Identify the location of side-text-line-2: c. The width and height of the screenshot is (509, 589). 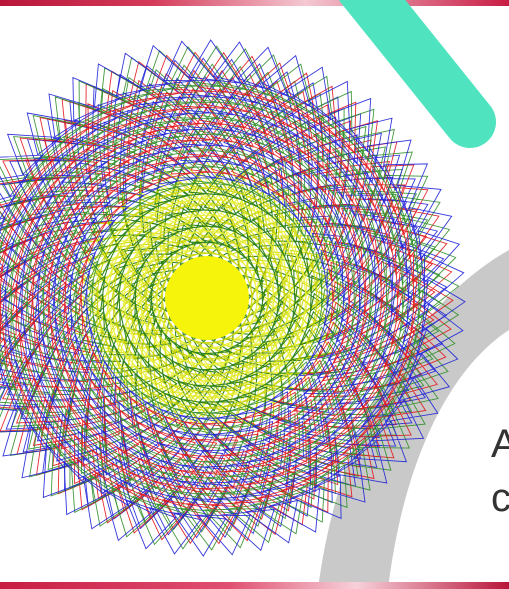
(500, 498).